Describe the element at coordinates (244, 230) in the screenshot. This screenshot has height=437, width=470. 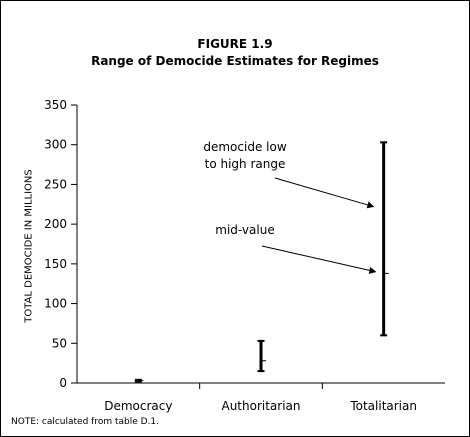
I see `annotation-label: mid-value` at that location.